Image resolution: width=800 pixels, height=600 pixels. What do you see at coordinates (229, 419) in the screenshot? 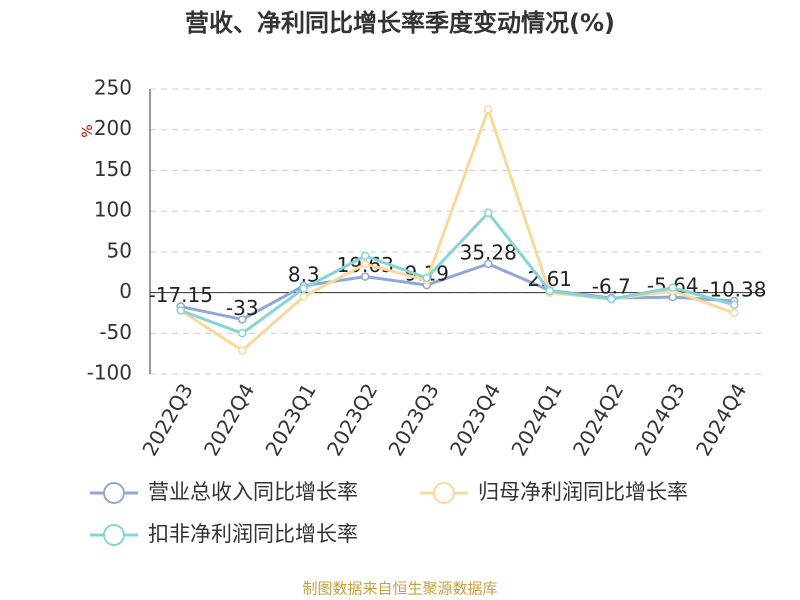
I see `x-tick-label: 2022Q4` at bounding box center [229, 419].